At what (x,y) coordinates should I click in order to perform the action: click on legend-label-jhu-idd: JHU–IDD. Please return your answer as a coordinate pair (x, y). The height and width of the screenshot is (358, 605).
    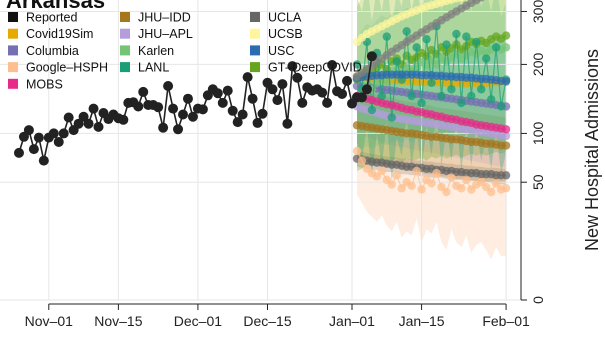
    Looking at the image, I should click on (164, 18).